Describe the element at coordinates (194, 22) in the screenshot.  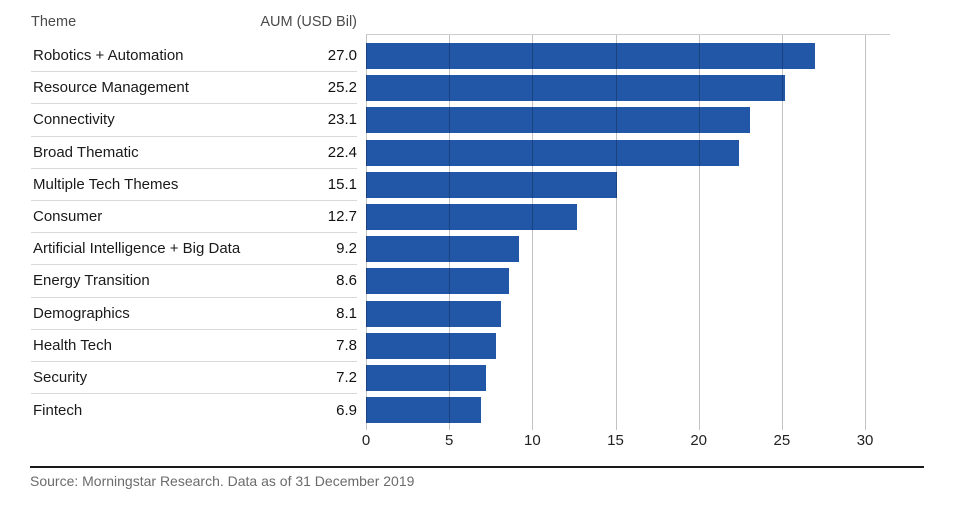
I see `table-header: Theme AUM (USD Bil)` at that location.